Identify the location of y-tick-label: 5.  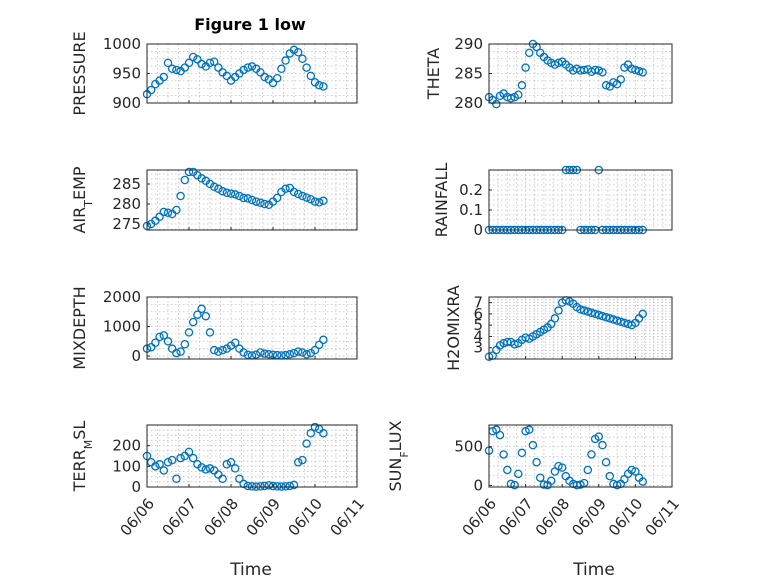
(478, 325).